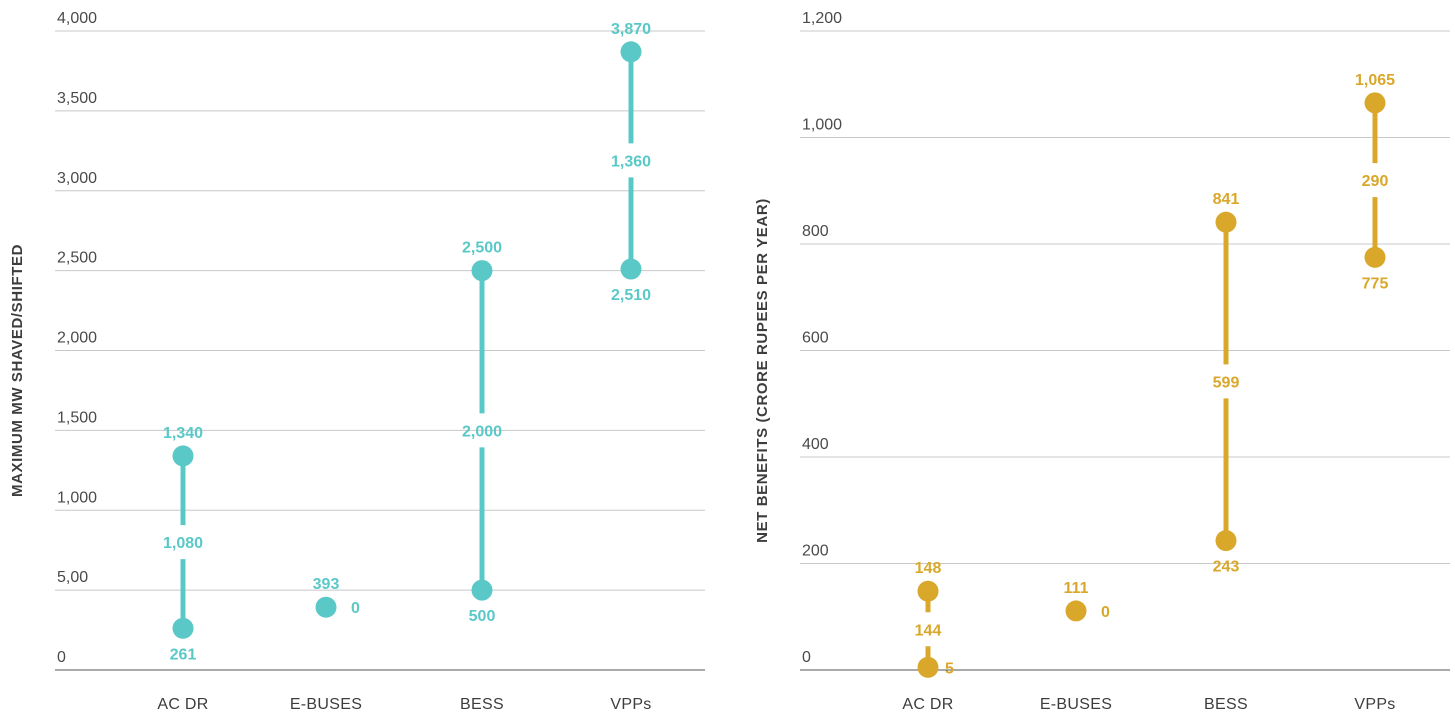 This screenshot has width=1455, height=717. I want to click on difference-label: 1,360, so click(631, 161).